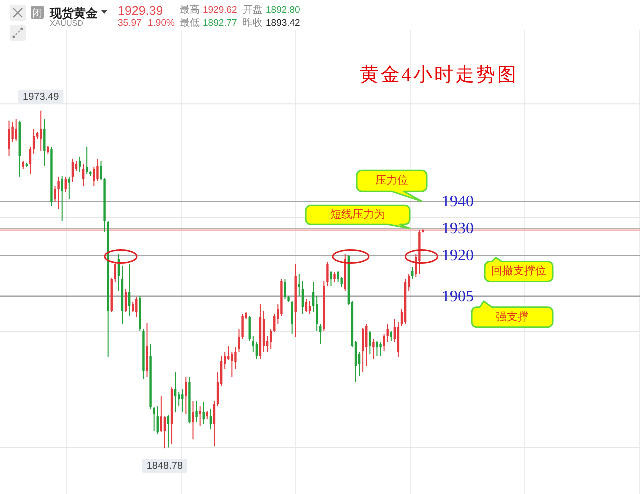  Describe the element at coordinates (190, 10) in the screenshot. I see `text: 最高` at that location.